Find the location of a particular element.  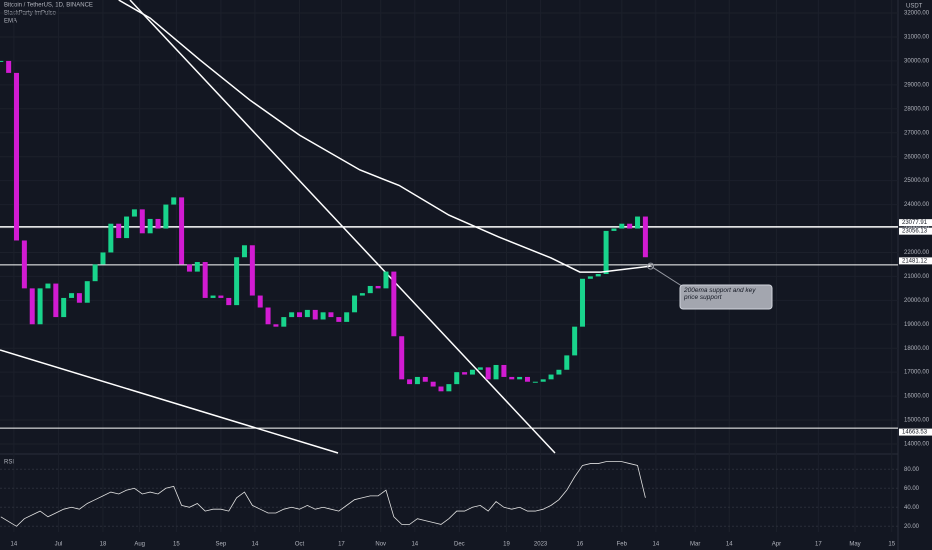

x-tick-label: Nov is located at coordinates (380, 545).